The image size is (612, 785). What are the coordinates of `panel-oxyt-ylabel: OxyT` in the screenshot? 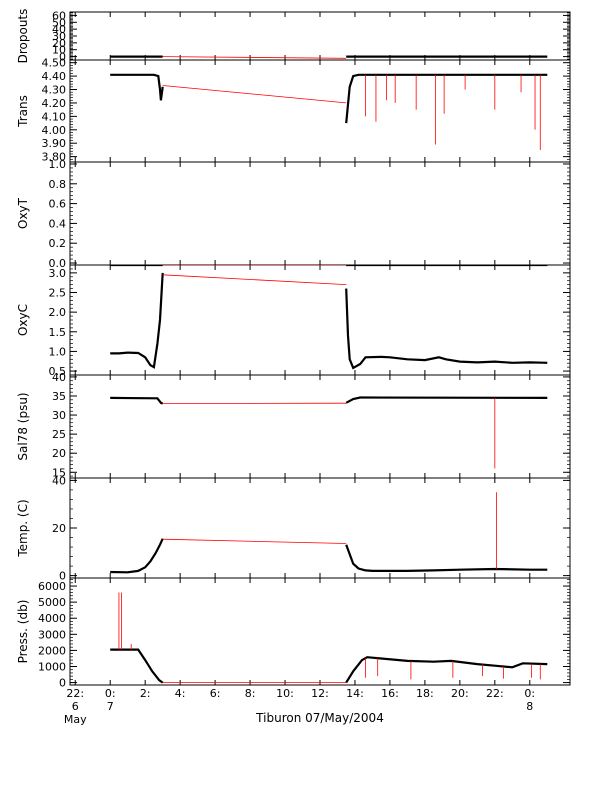 It's located at (23, 213).